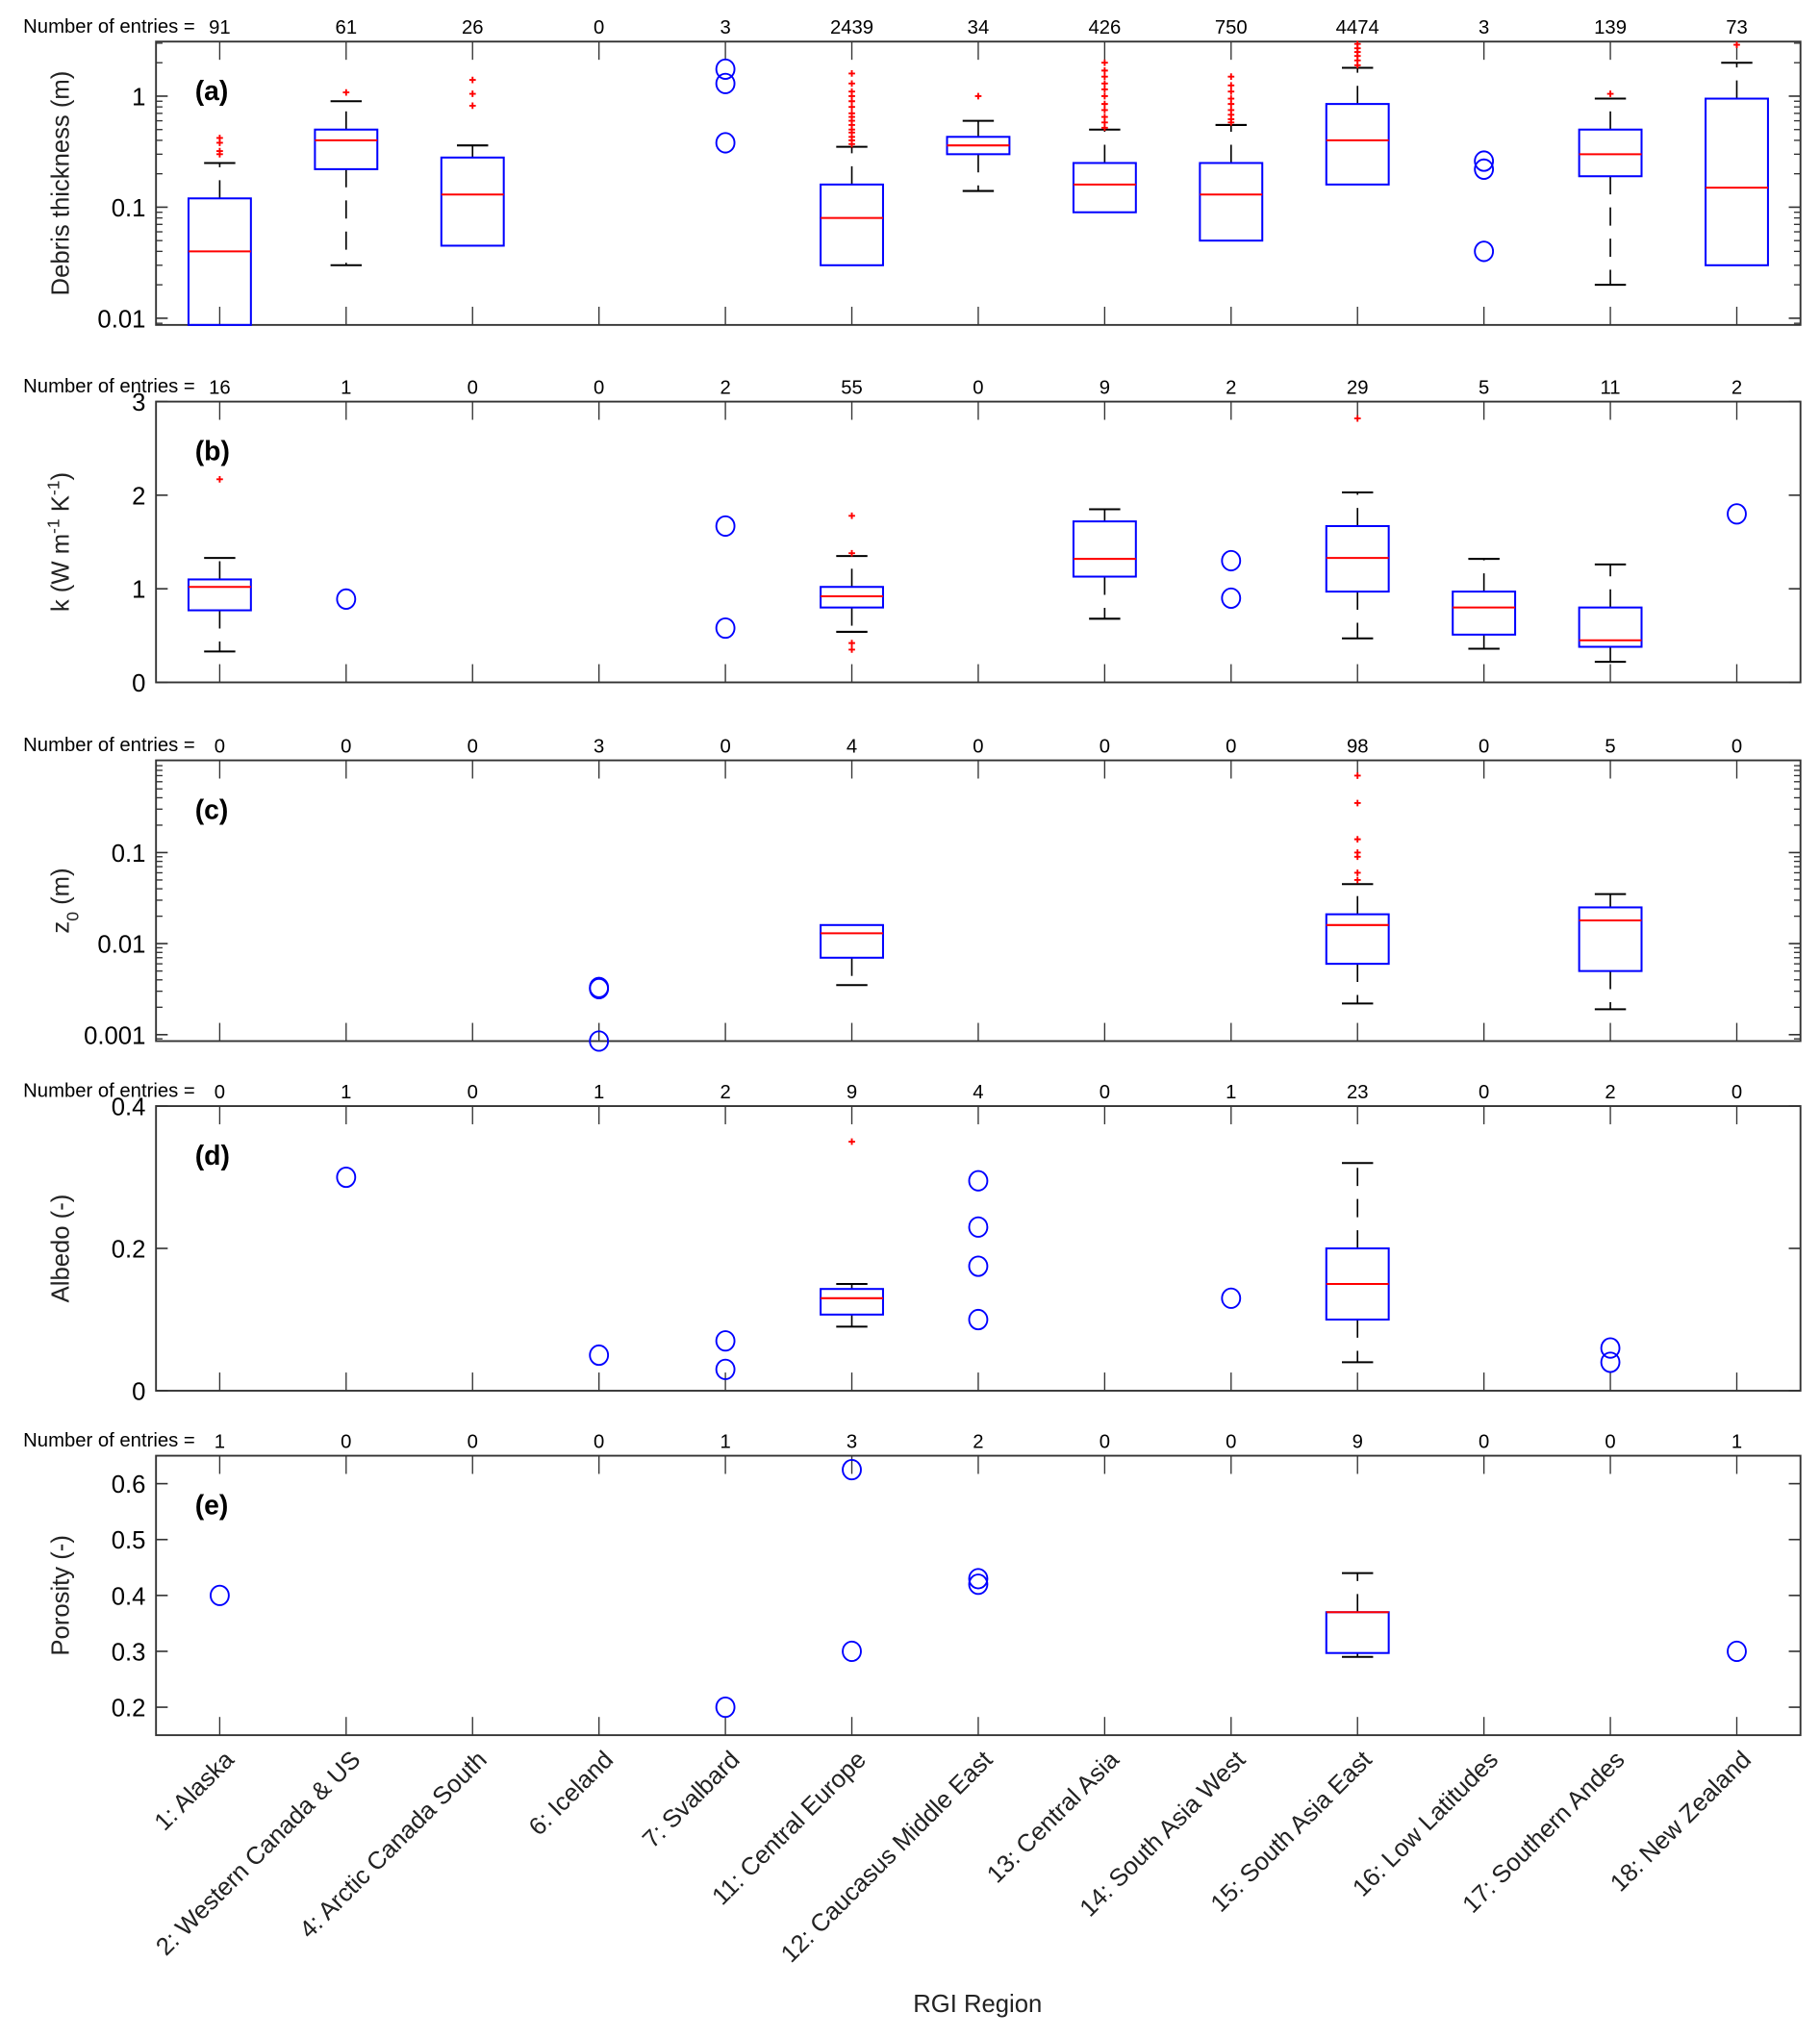 This screenshot has width=1820, height=2038. I want to click on entry-count: 73, so click(1737, 27).